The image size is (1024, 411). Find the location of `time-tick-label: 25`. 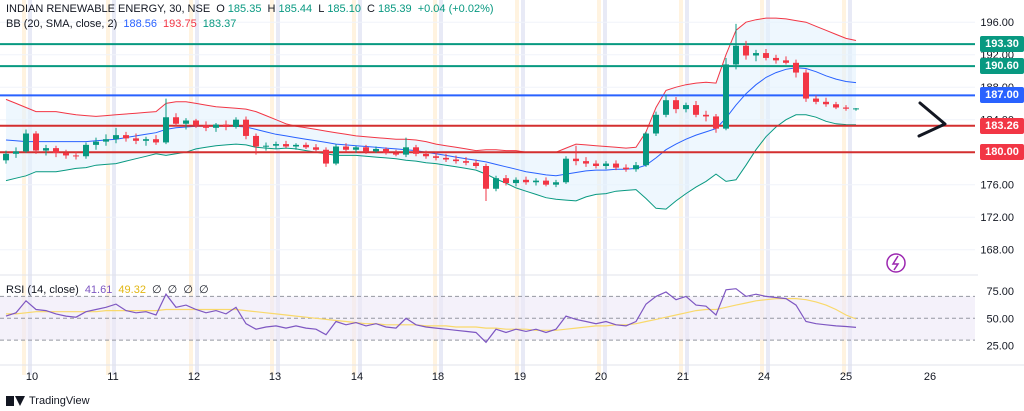

time-tick-label: 25 is located at coordinates (846, 377).